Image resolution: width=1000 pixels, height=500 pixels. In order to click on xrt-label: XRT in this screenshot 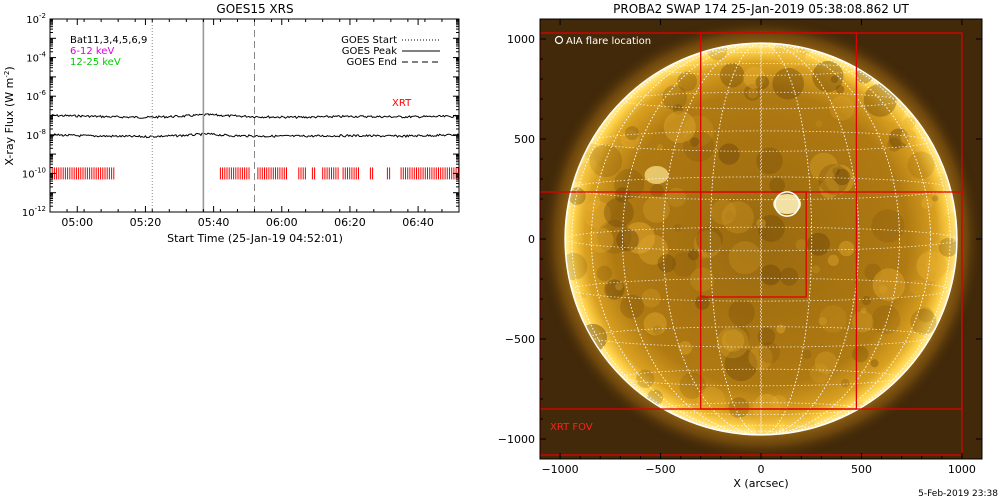, I will do `click(402, 103)`.